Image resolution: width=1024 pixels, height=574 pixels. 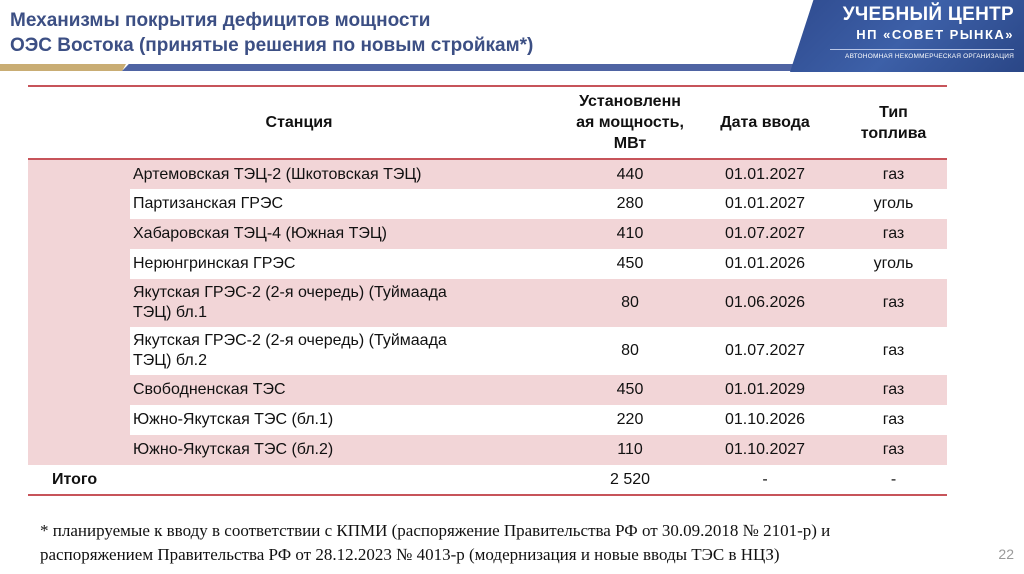 What do you see at coordinates (350, 234) in the screenshot?
I see `station-name: Хабаровская ТЭЦ-4 (Южная ТЭЦ)` at bounding box center [350, 234].